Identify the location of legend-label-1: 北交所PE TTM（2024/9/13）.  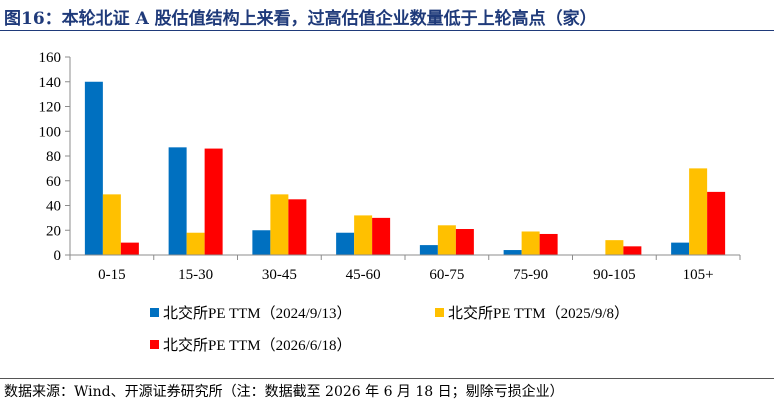
(257, 313).